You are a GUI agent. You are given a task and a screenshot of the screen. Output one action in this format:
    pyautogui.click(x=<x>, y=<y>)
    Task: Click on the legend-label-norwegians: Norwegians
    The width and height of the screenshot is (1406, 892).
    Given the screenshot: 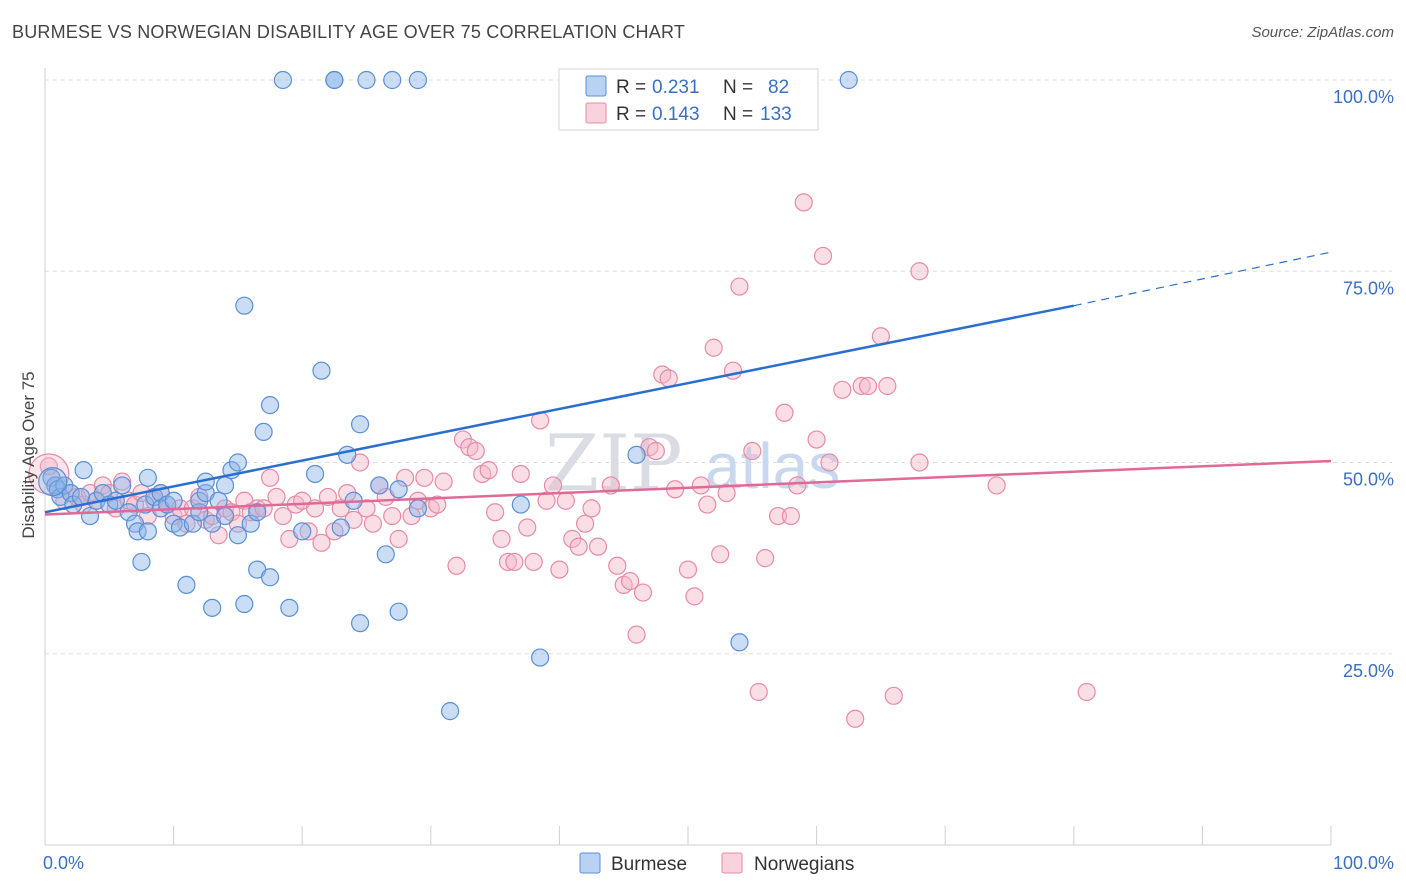 What is the action you would take?
    pyautogui.click(x=804, y=864)
    